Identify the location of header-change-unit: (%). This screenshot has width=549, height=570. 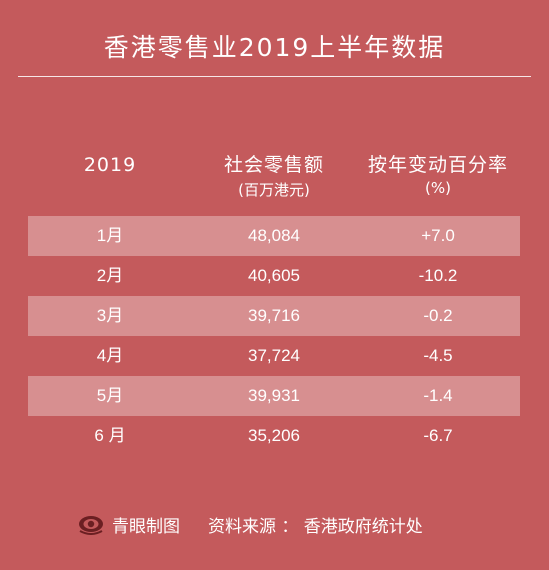
(438, 188).